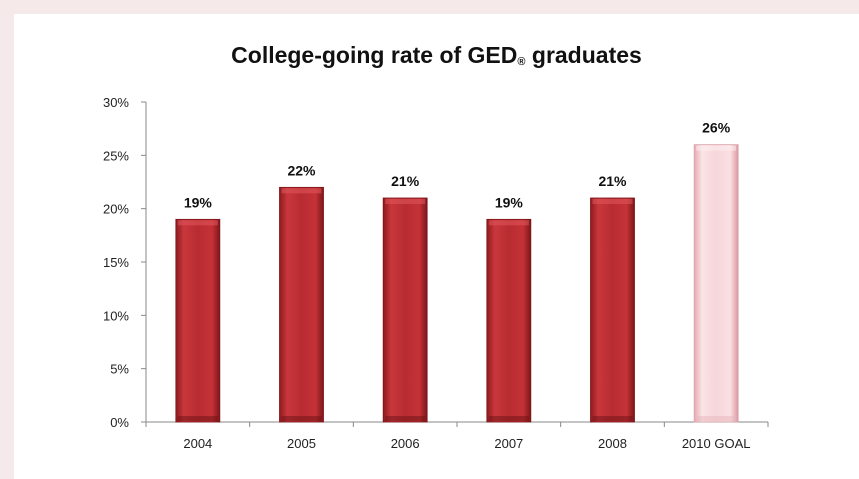 Image resolution: width=859 pixels, height=479 pixels. What do you see at coordinates (197, 443) in the screenshot?
I see `x-tick-label: 2004` at bounding box center [197, 443].